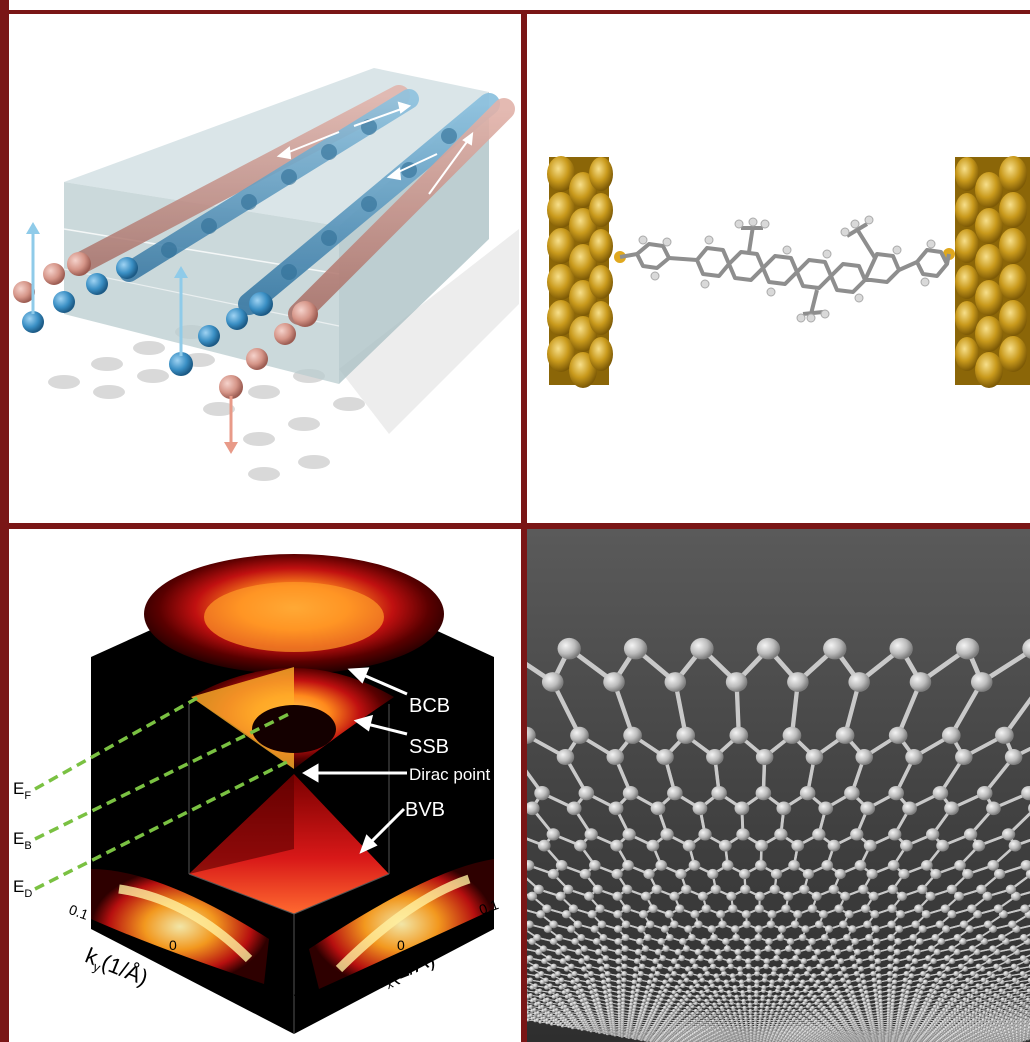 This screenshot has height=1042, width=1030. I want to click on molecule-backbone, so click(785, 269).